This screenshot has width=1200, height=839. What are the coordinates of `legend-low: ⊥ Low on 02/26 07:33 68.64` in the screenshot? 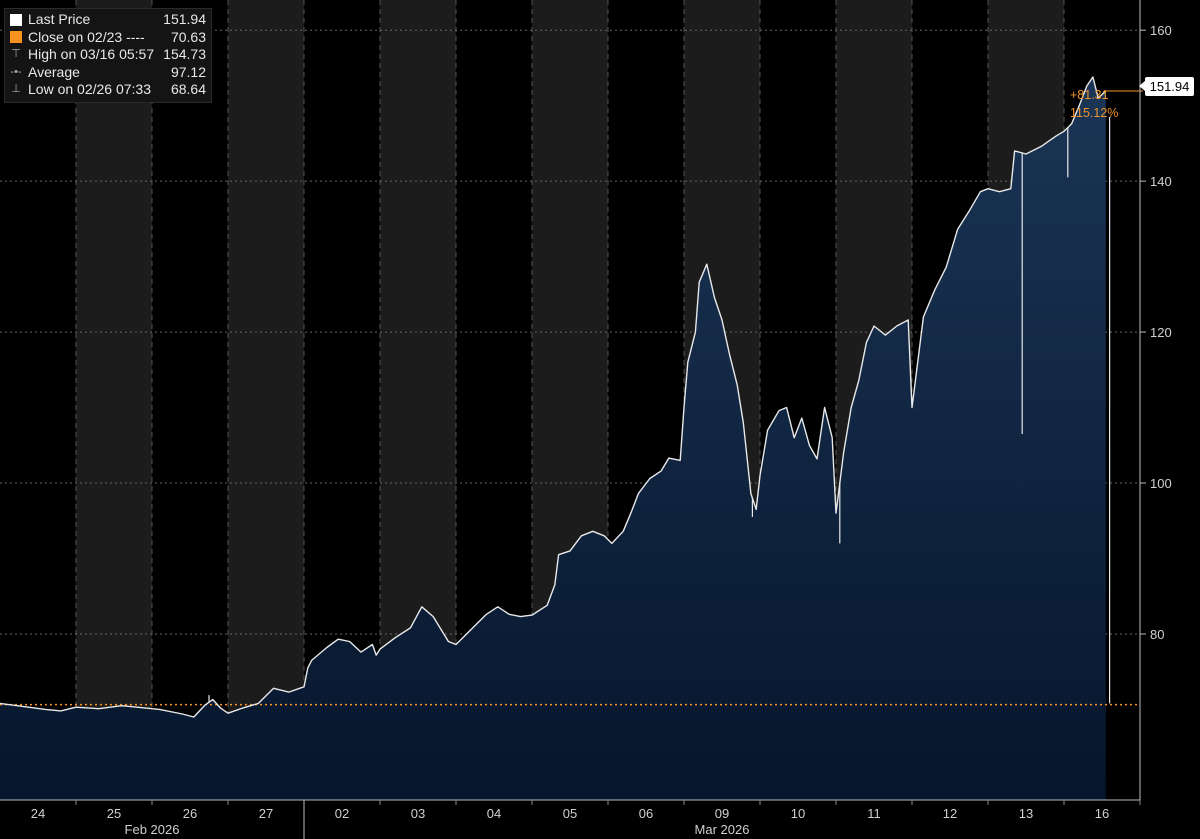 It's located at (107, 90).